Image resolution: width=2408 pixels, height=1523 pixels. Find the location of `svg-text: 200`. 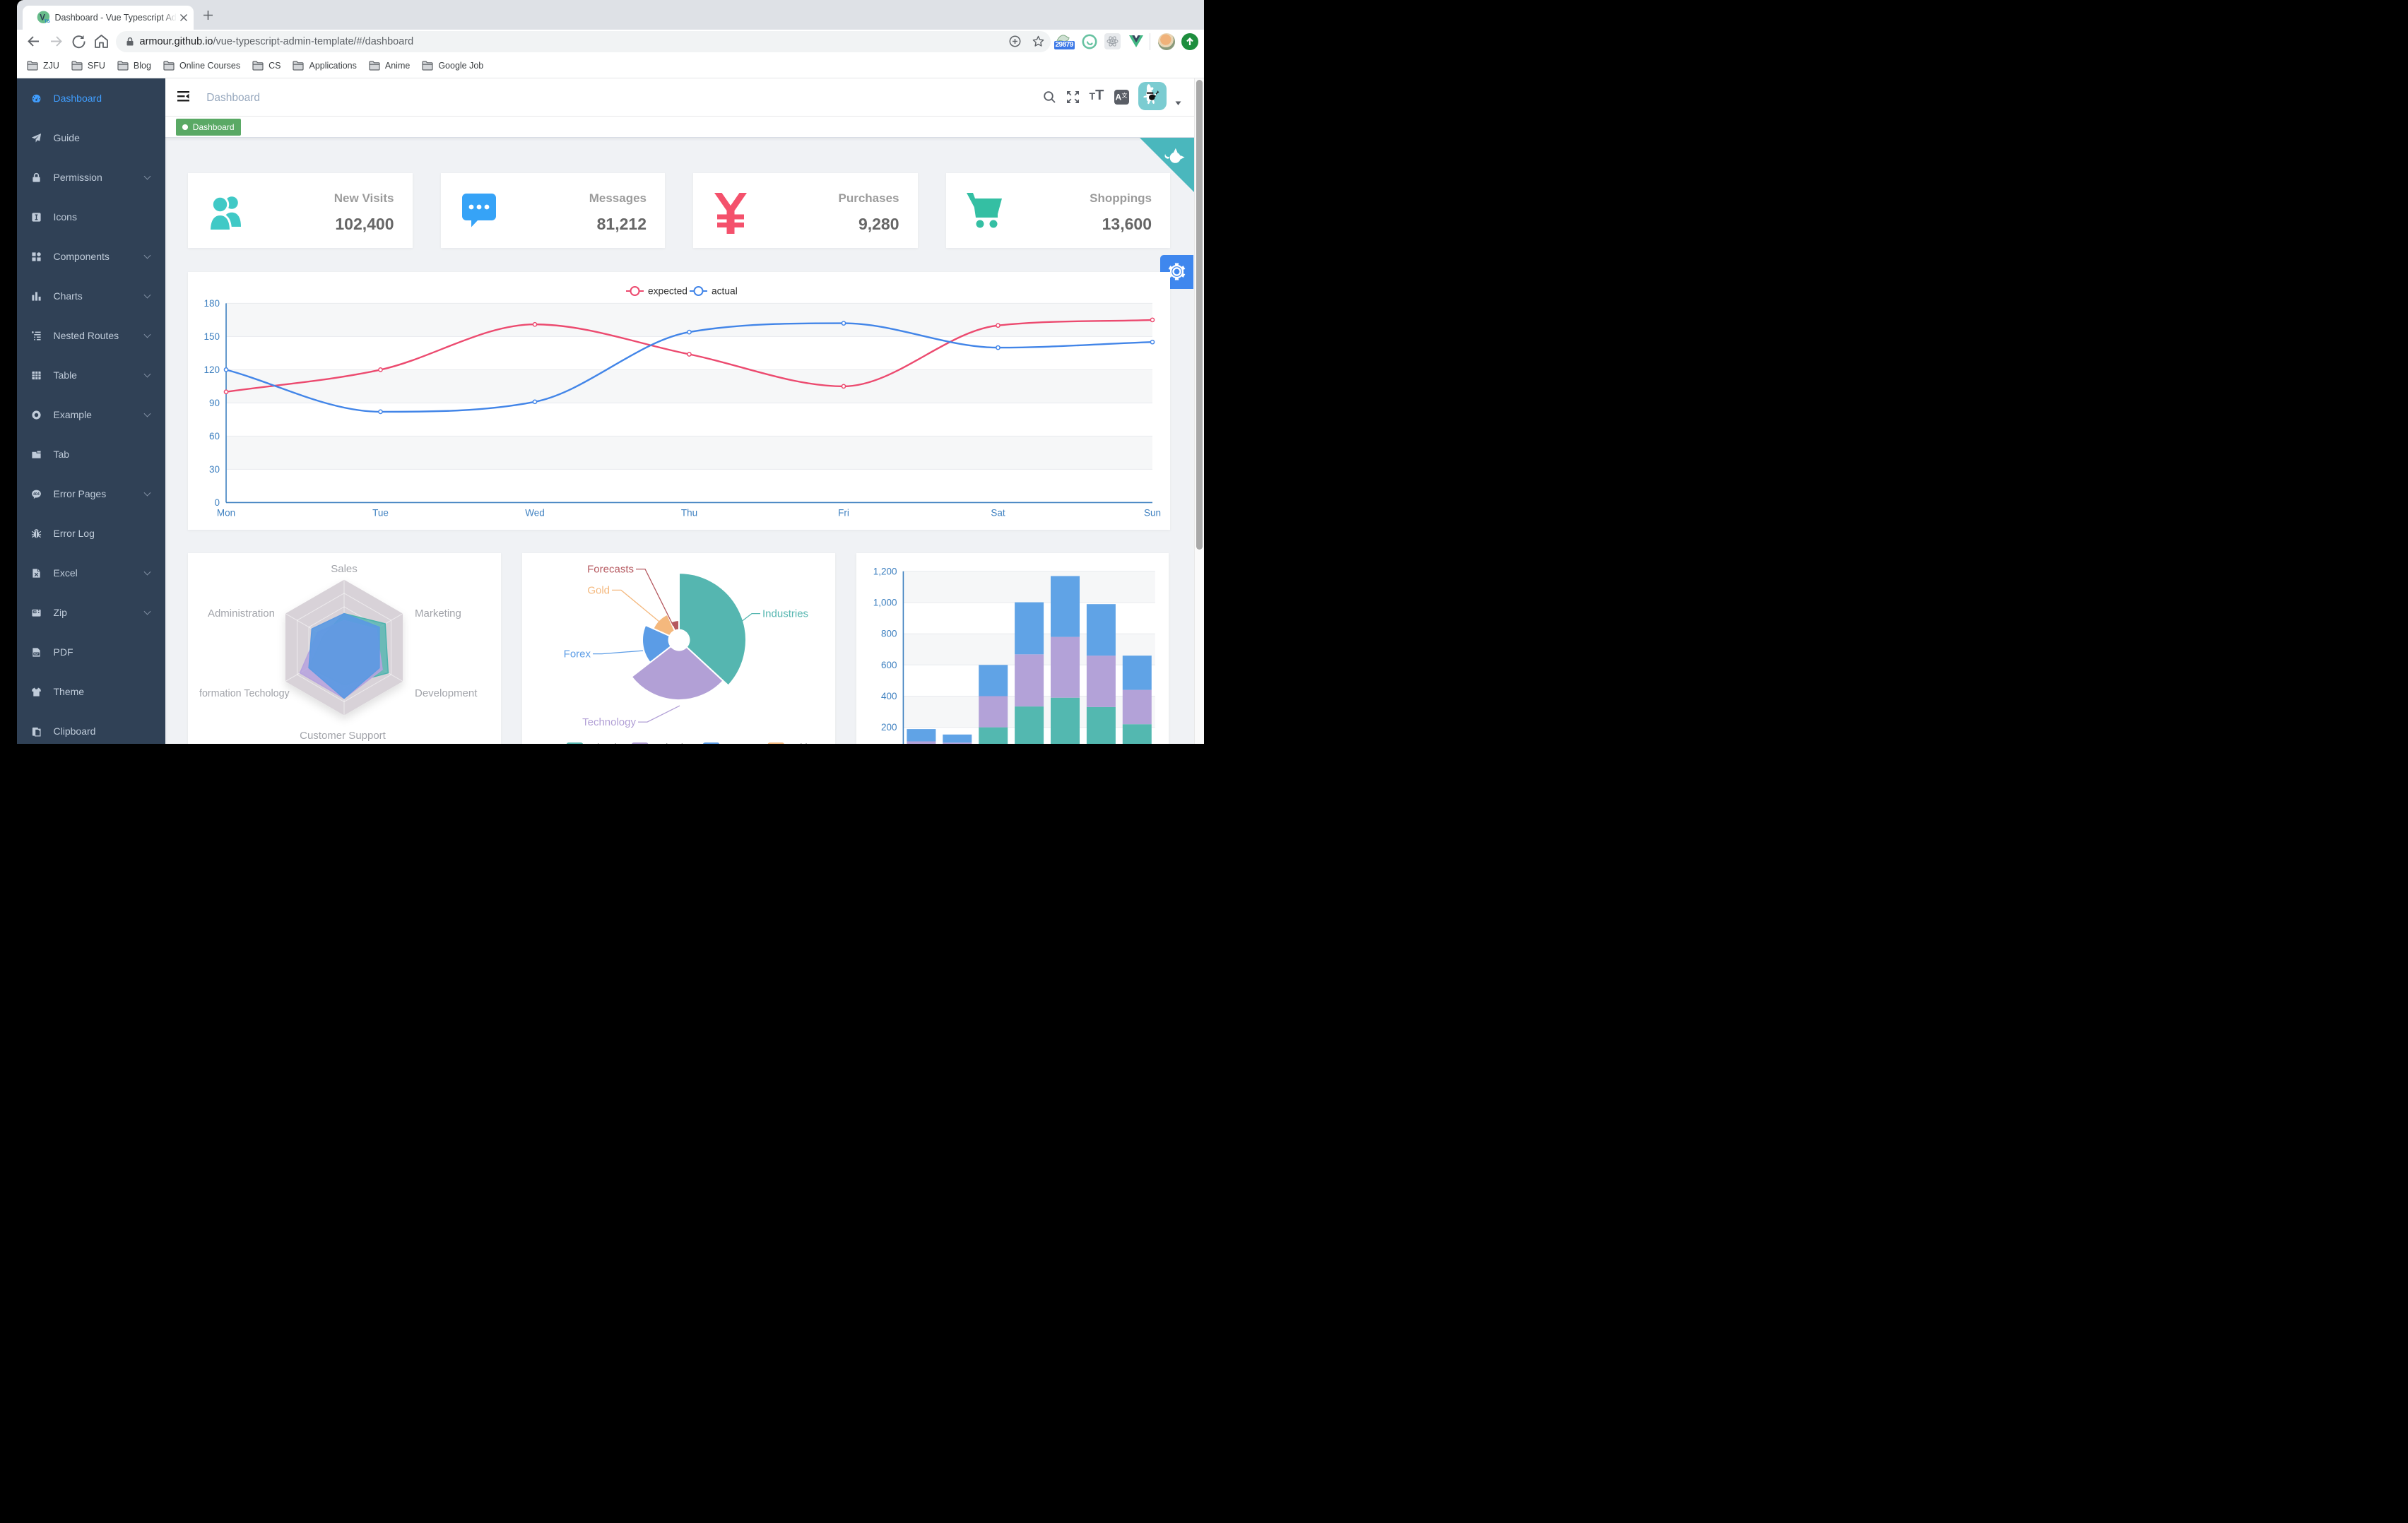

svg-text: 200 is located at coordinates (888, 727).